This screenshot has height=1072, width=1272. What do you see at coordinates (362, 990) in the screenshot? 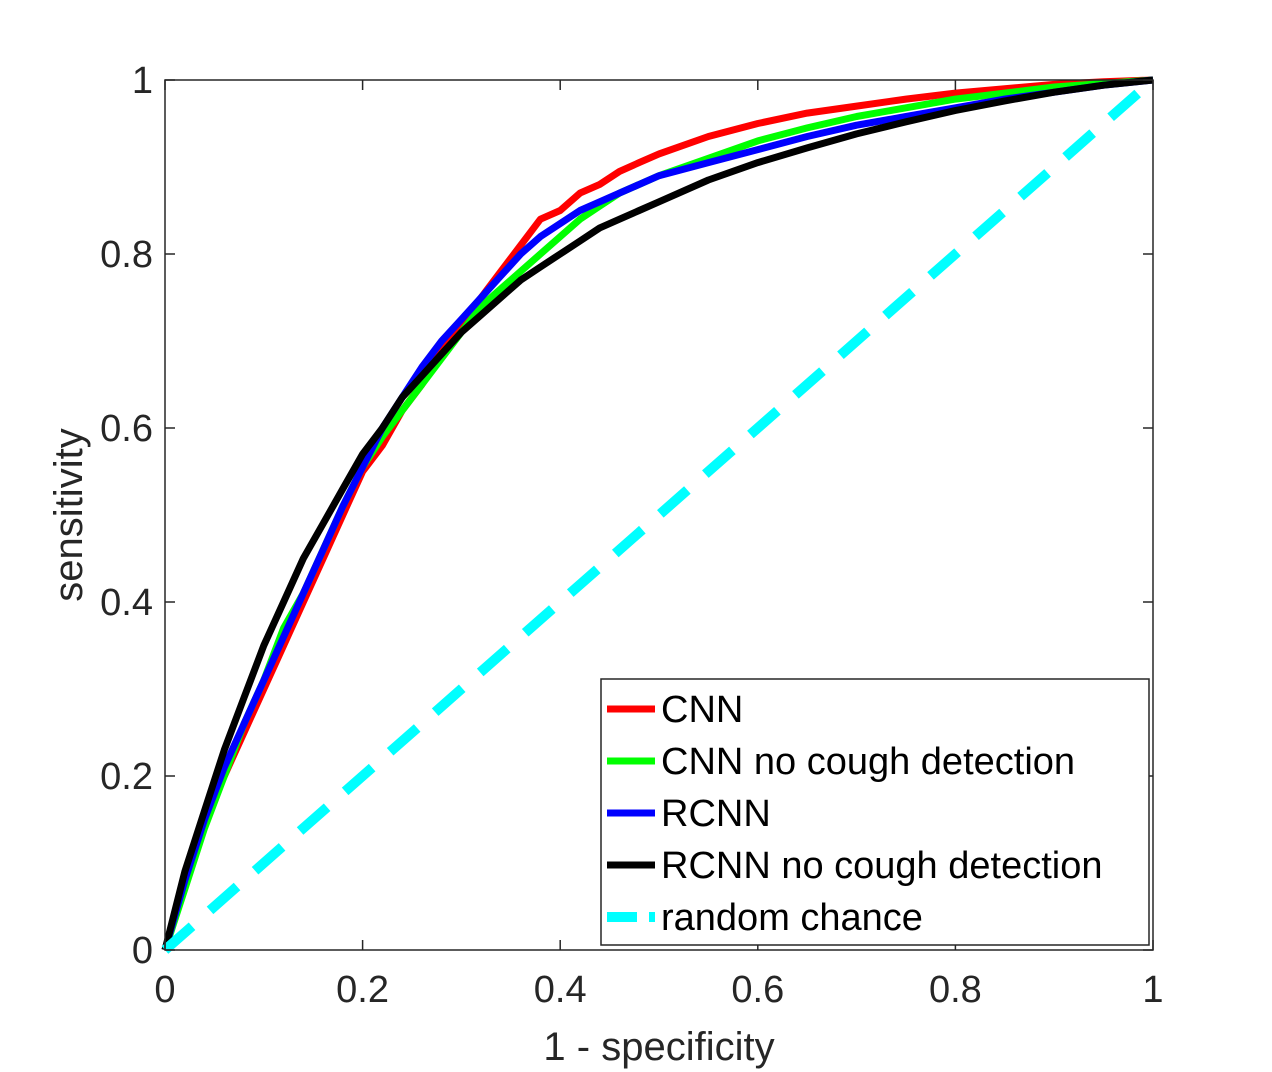
I see `x-tick-label: 0.2` at bounding box center [362, 990].